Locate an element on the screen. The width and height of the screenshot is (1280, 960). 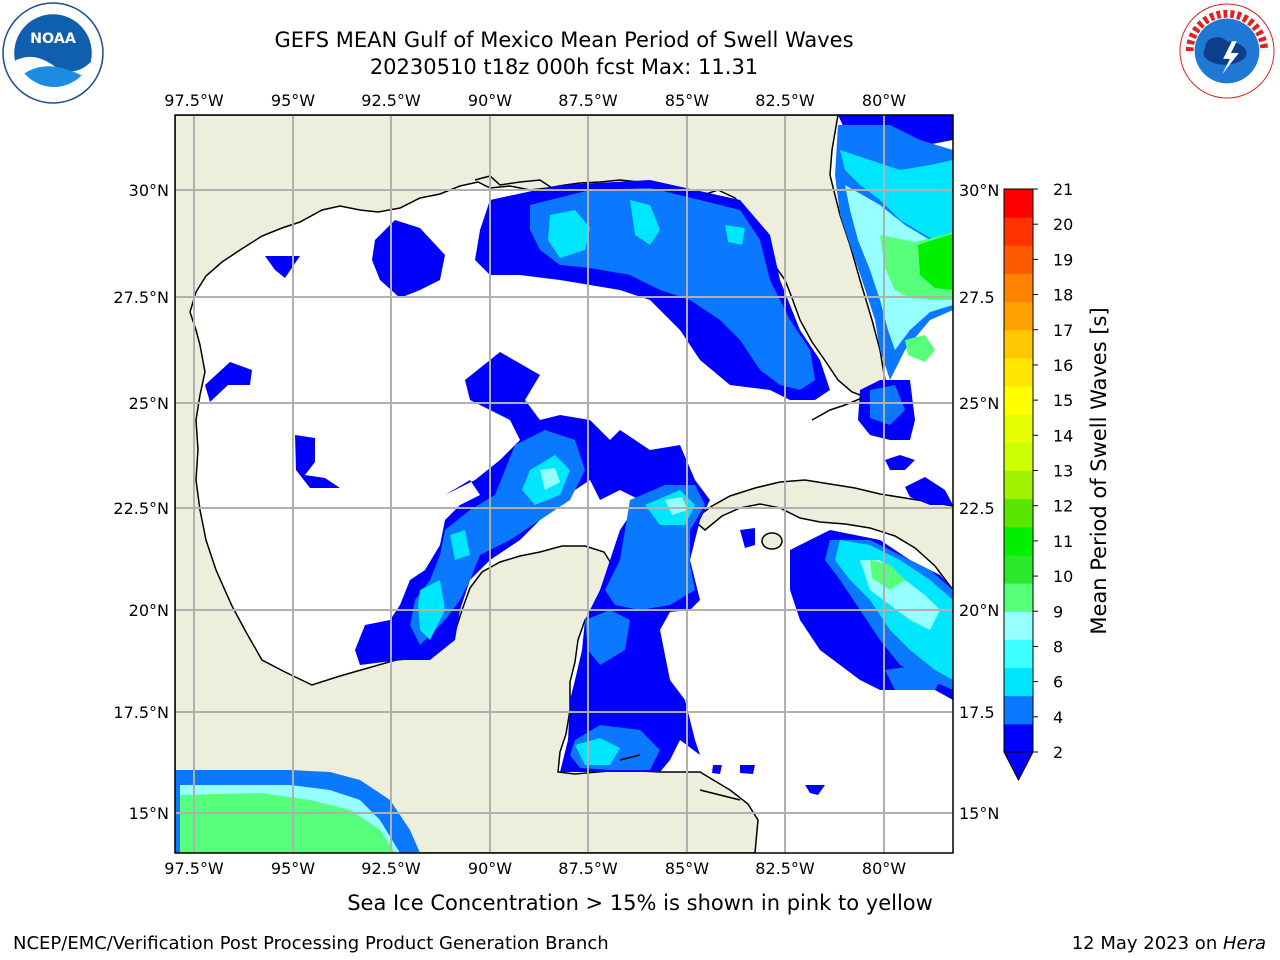
colorbar-extend-arrow is located at coordinates (1018, 766).